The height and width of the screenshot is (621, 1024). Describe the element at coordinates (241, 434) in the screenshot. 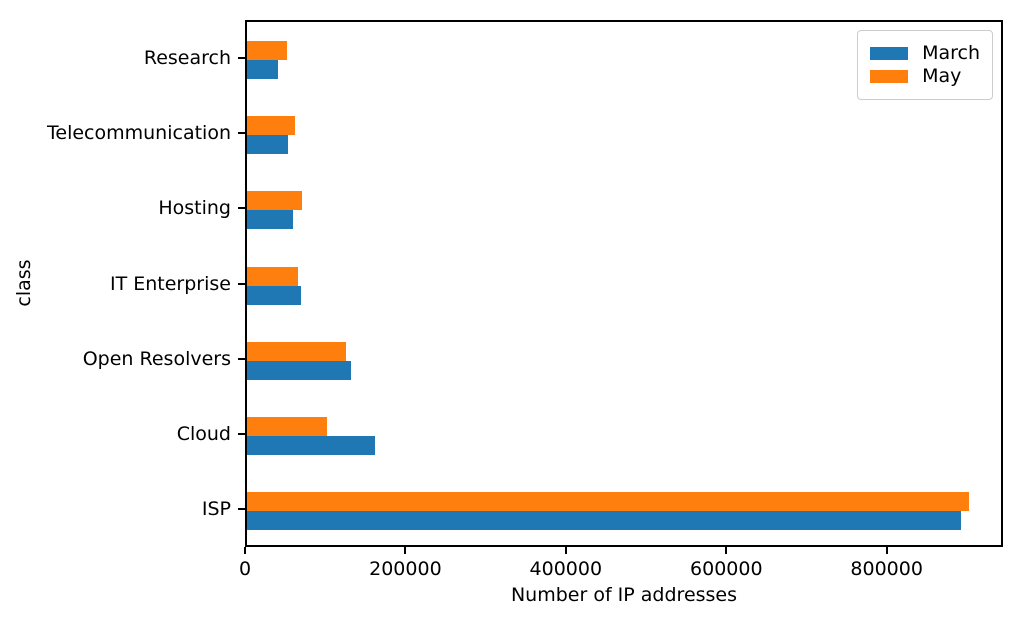

I see `y-tick-cloud` at that location.